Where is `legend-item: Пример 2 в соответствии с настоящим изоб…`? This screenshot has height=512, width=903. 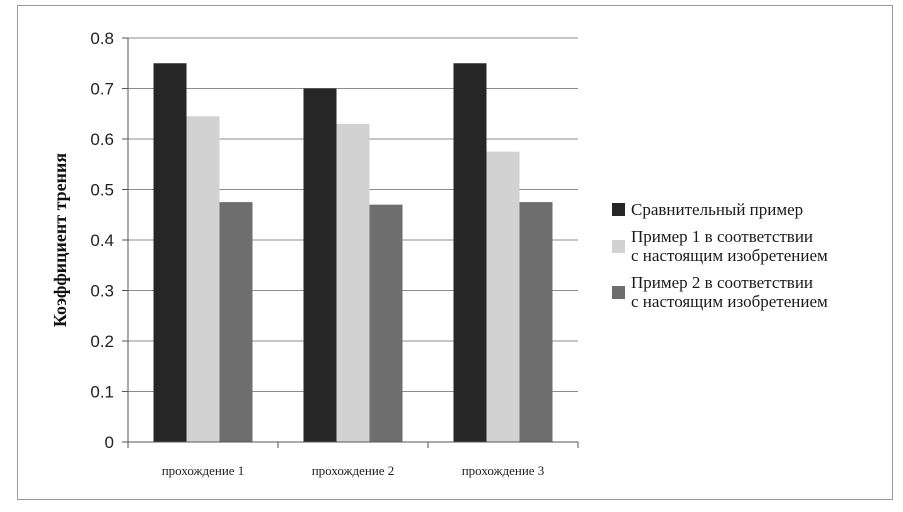
legend-item: Пример 2 в соответствии с настоящим изоб… is located at coordinates (754, 292).